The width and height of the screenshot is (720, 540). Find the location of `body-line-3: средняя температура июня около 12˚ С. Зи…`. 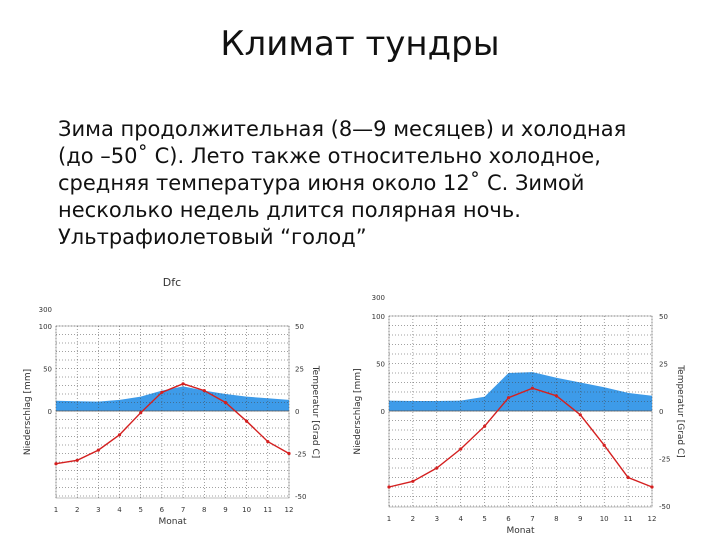

body-line-3: средняя температура июня около 12˚ С. Зи… is located at coordinates (321, 183).